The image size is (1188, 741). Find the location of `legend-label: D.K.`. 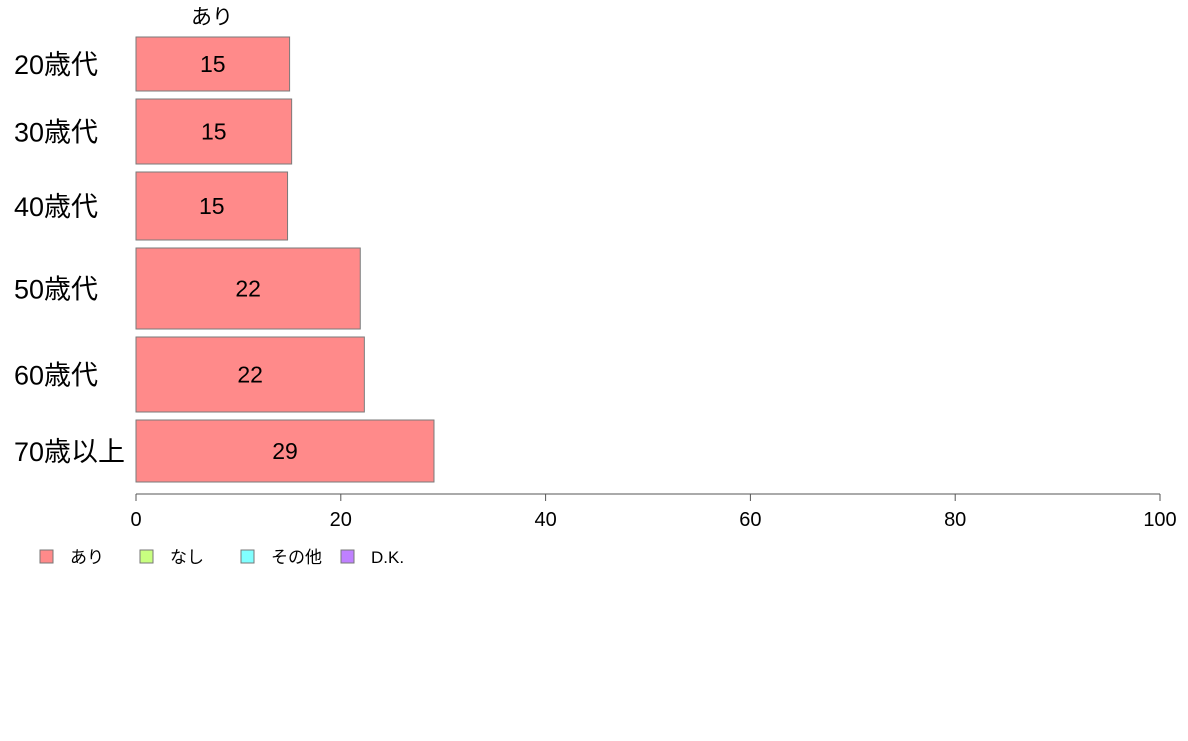

legend-label: D.K. is located at coordinates (387, 557).